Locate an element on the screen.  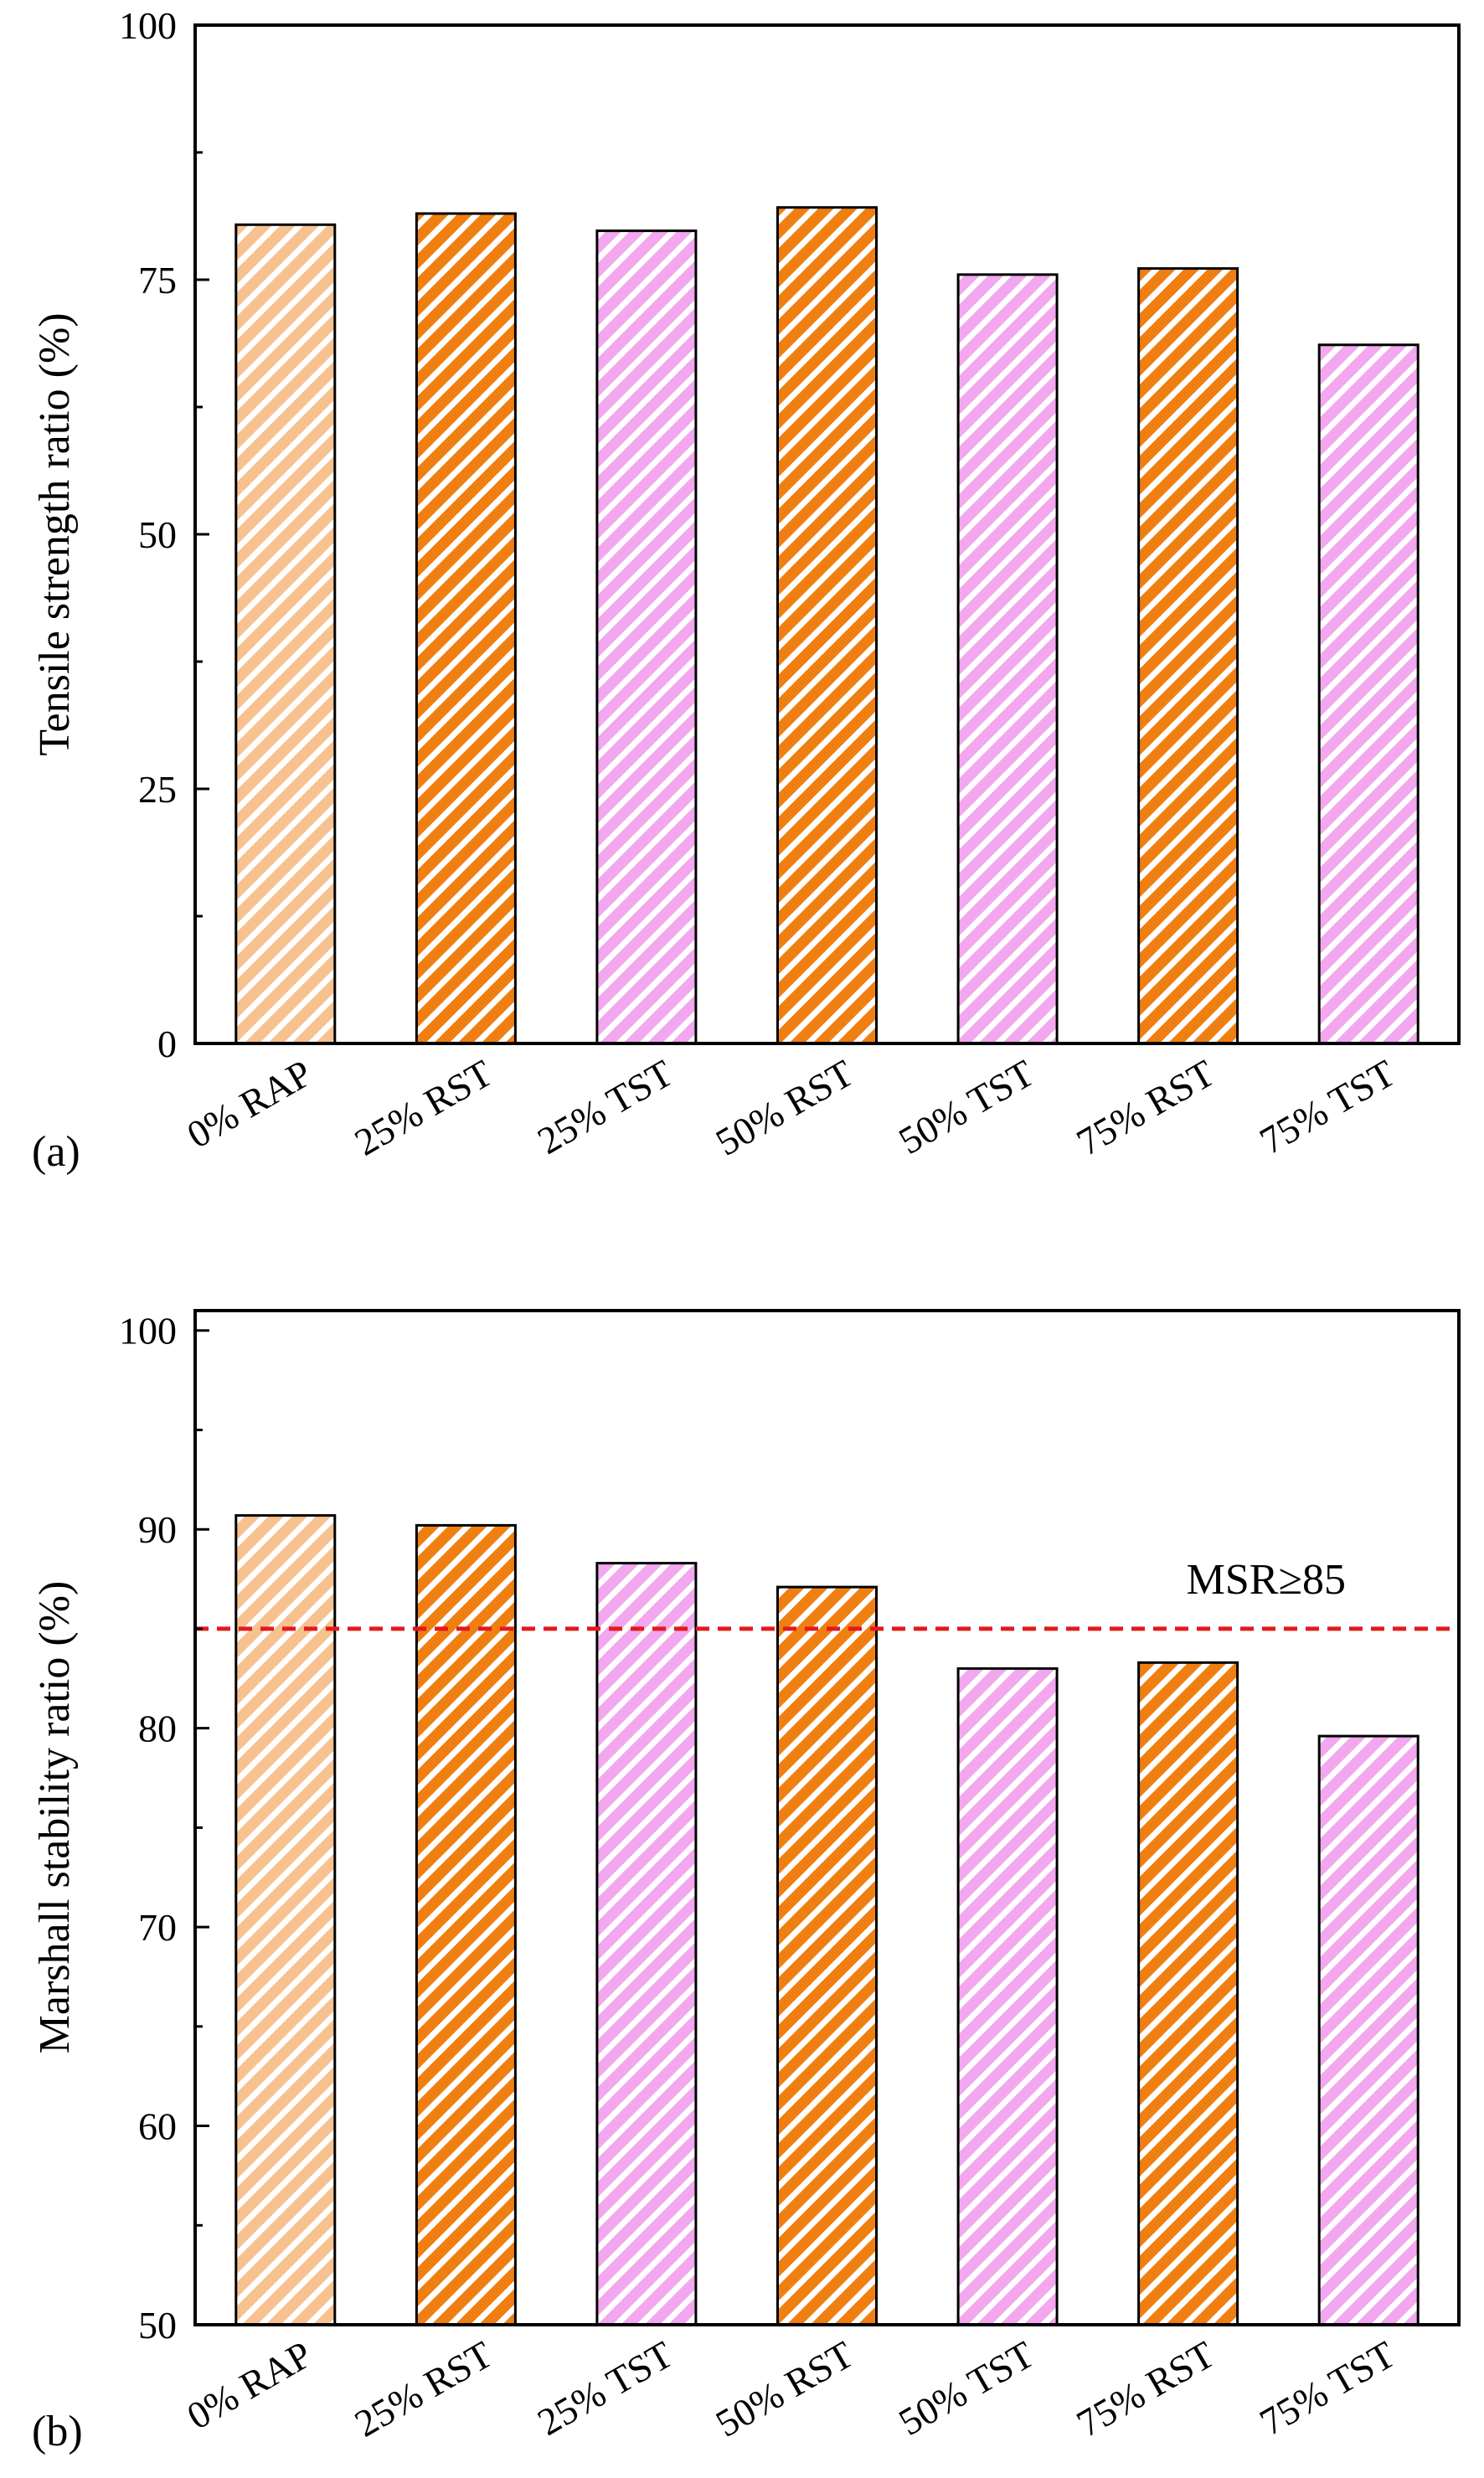
y-axis-label: Tensile strength ratio (%) is located at coordinates (55, 533).